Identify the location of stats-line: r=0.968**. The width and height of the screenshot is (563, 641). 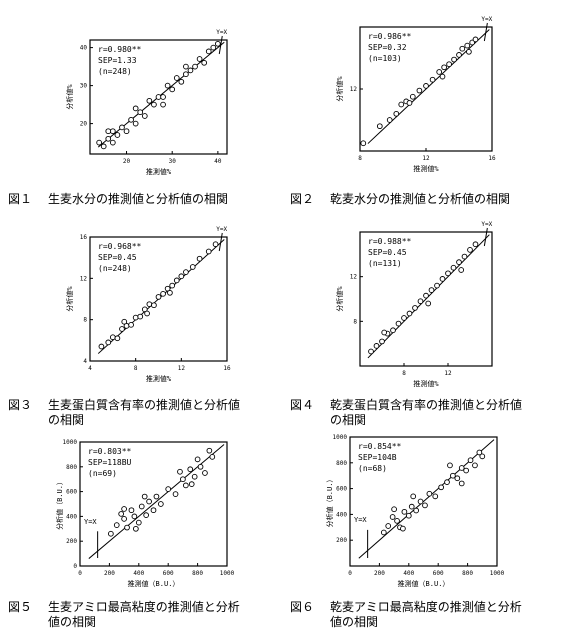
(120, 246).